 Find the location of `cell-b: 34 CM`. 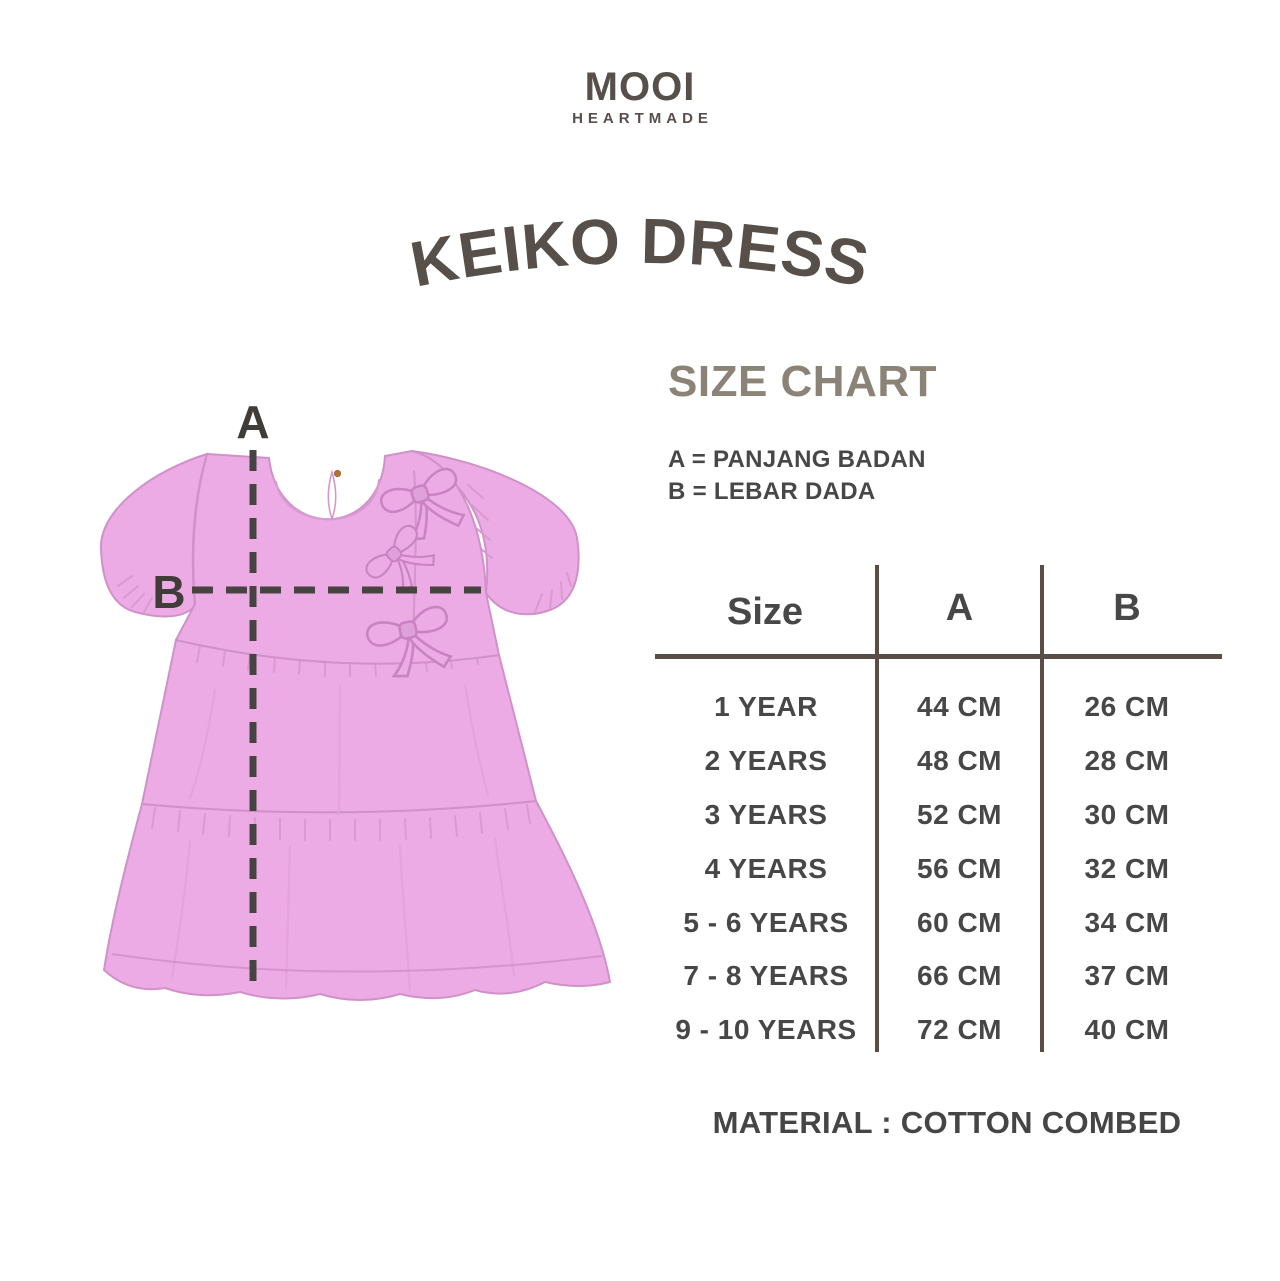

cell-b: 34 CM is located at coordinates (1127, 922).